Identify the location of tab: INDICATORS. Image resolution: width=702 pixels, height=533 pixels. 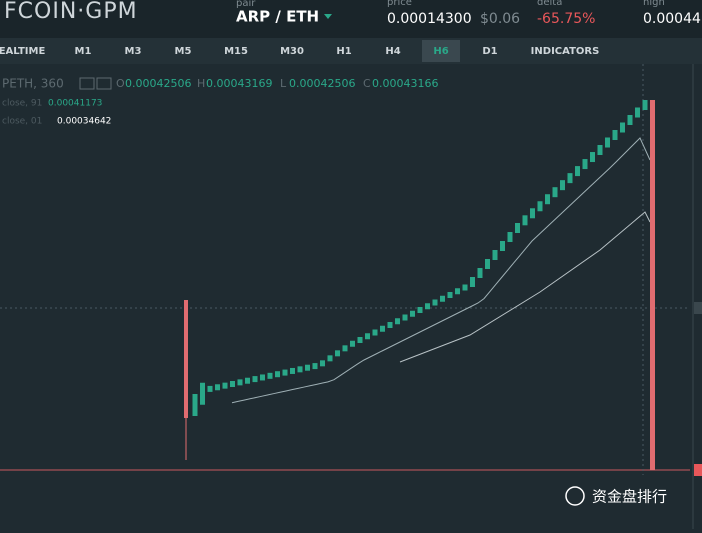
(565, 51).